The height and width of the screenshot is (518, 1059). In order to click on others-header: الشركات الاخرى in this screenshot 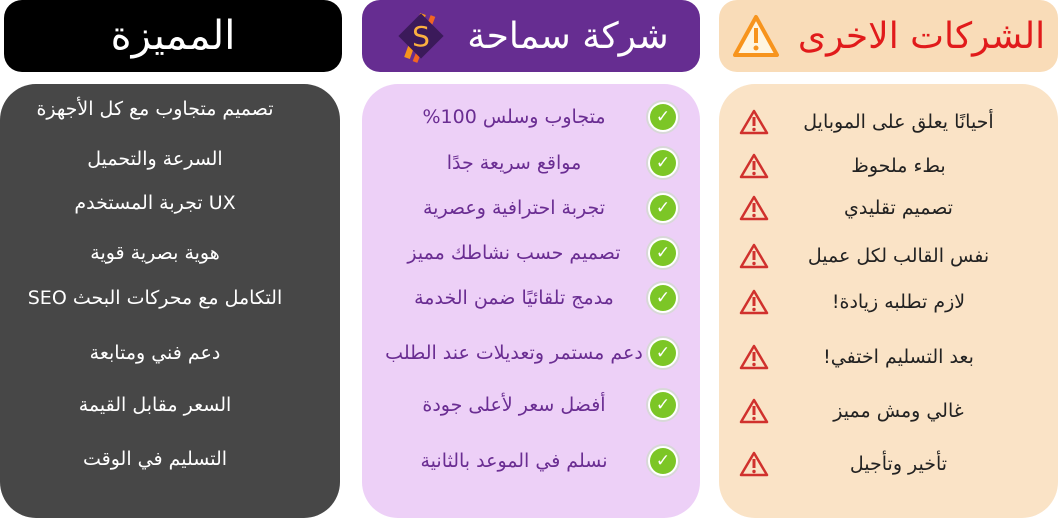, I will do `click(888, 36)`.